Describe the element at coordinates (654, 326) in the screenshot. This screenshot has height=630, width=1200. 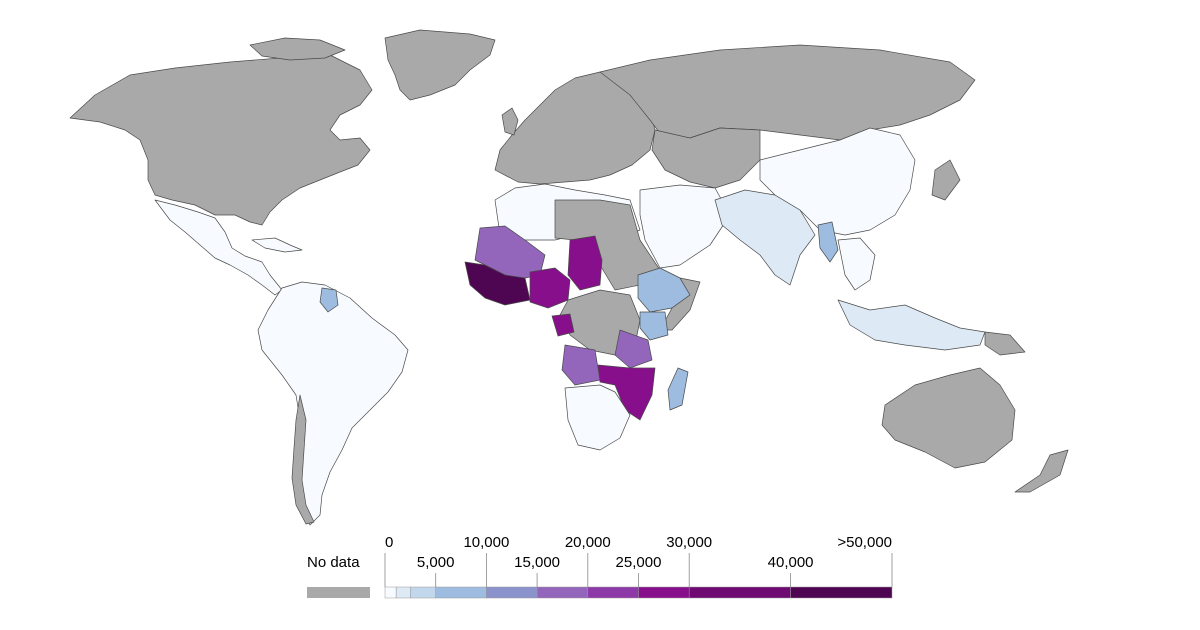
I see `region-kenya` at that location.